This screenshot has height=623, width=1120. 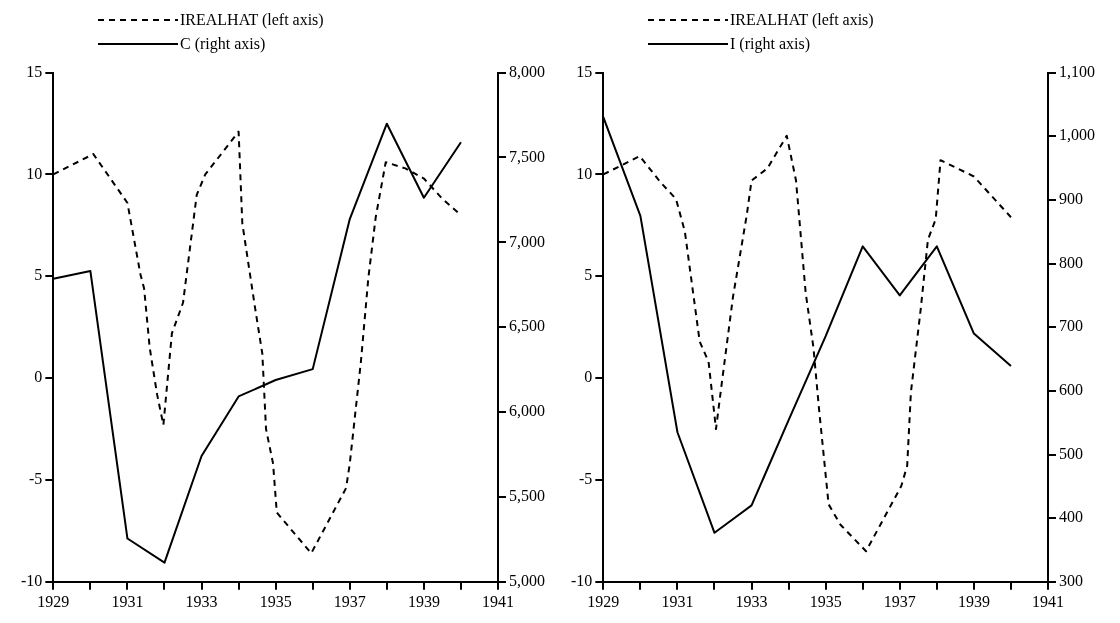 What do you see at coordinates (770, 44) in the screenshot?
I see `legend-label: I (right axis)` at bounding box center [770, 44].